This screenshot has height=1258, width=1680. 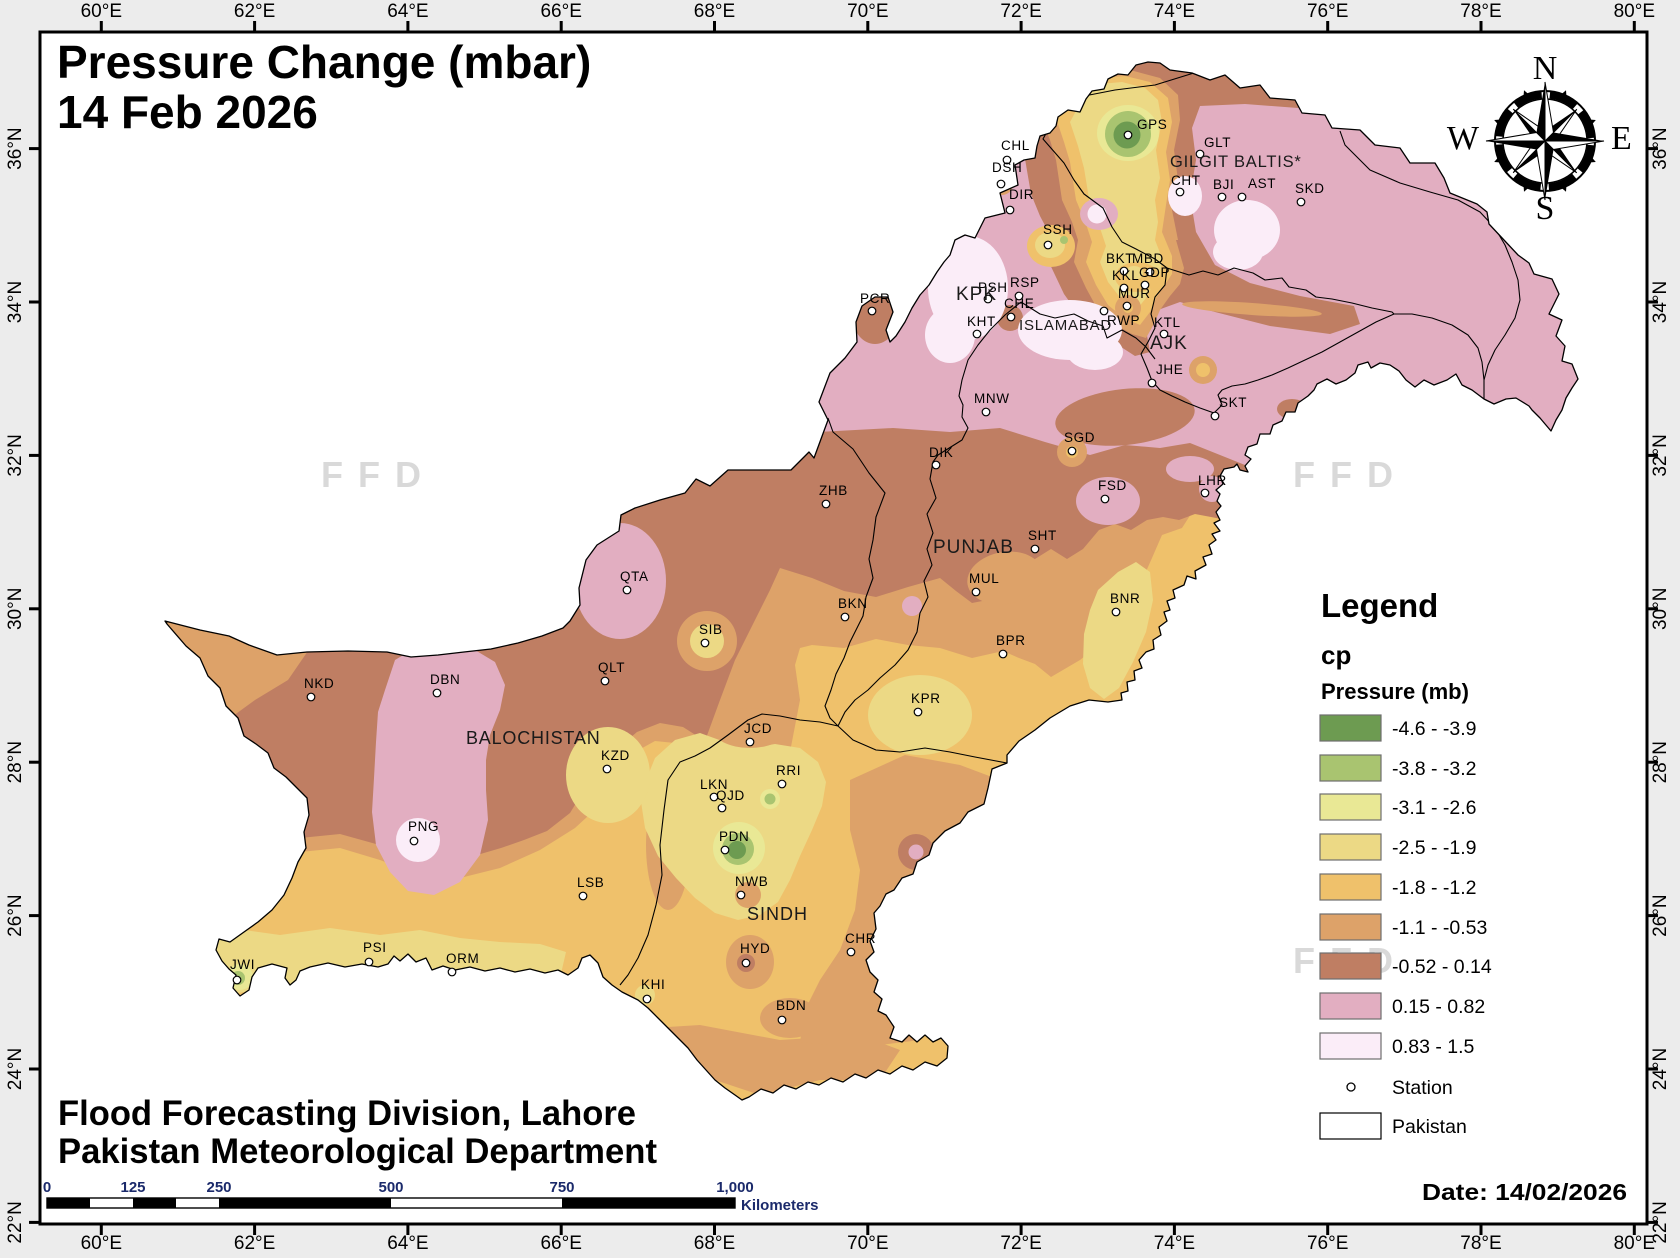 I want to click on svg-text: KHT, so click(x=981, y=321).